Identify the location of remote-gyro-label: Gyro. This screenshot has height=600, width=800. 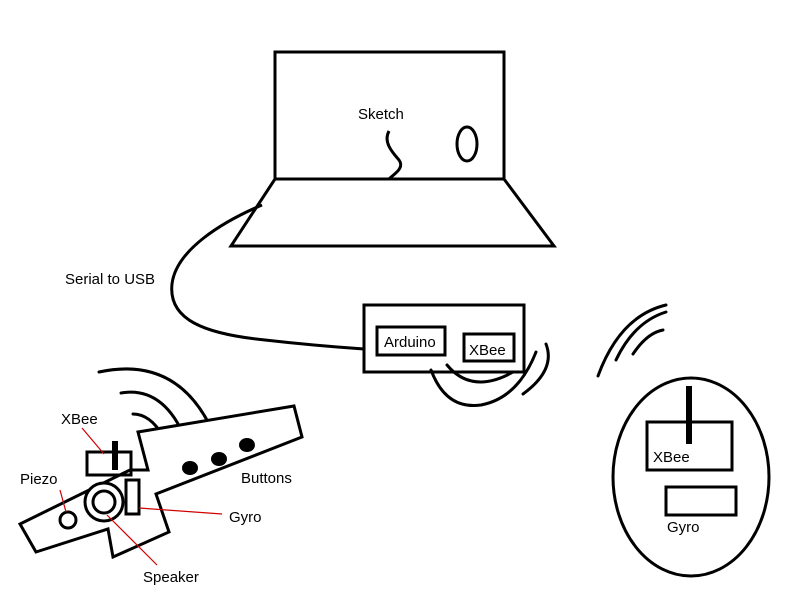
(683, 527).